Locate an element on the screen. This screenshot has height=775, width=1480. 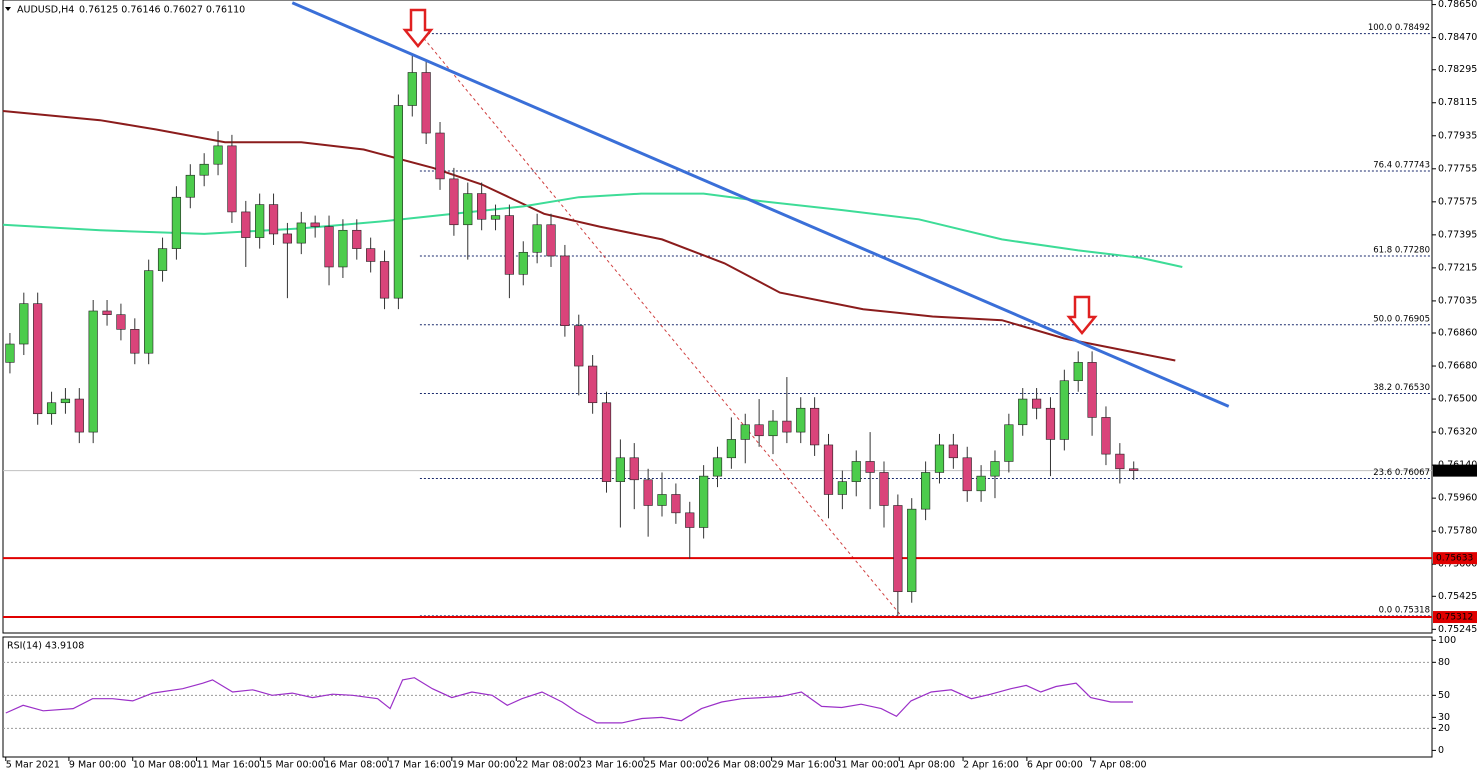
y-tick-label: 0.78650 is located at coordinates (1457, 5).